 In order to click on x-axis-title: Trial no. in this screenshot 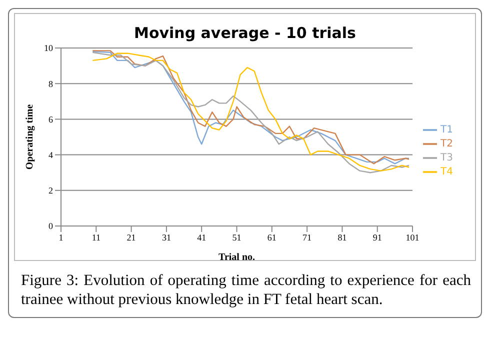, I will do `click(237, 257)`.